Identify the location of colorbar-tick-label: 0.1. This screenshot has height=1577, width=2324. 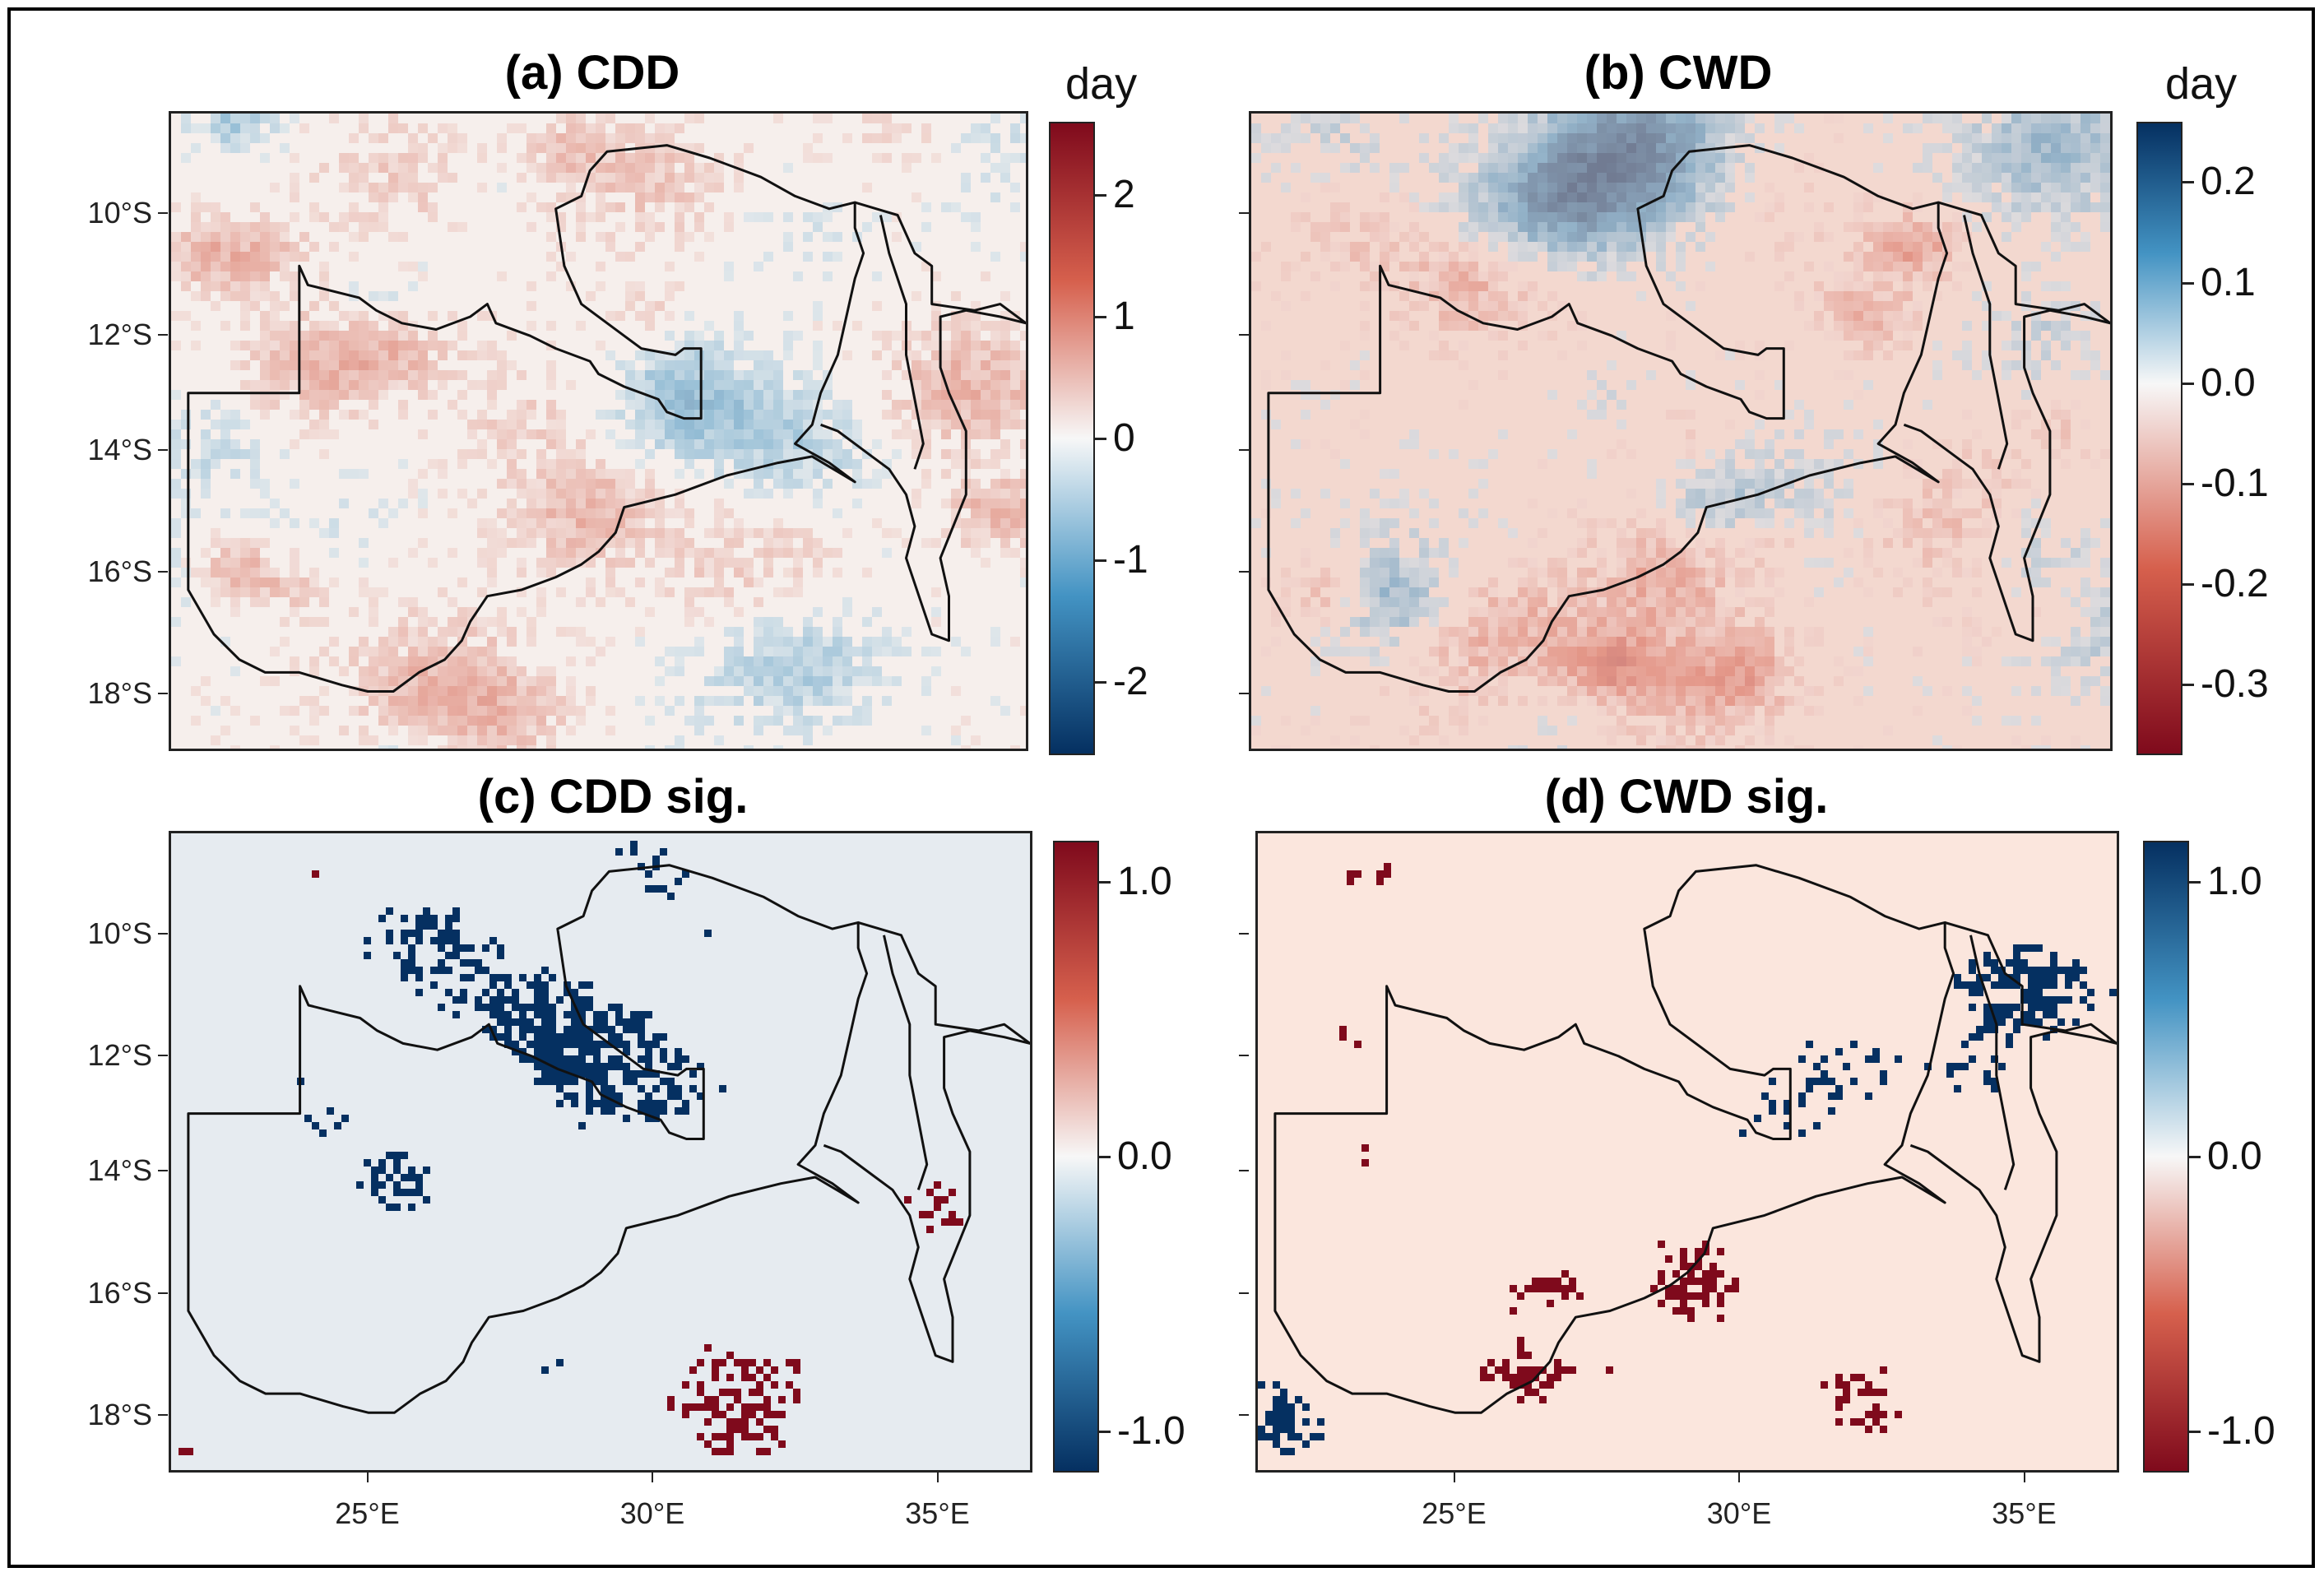
(2228, 282).